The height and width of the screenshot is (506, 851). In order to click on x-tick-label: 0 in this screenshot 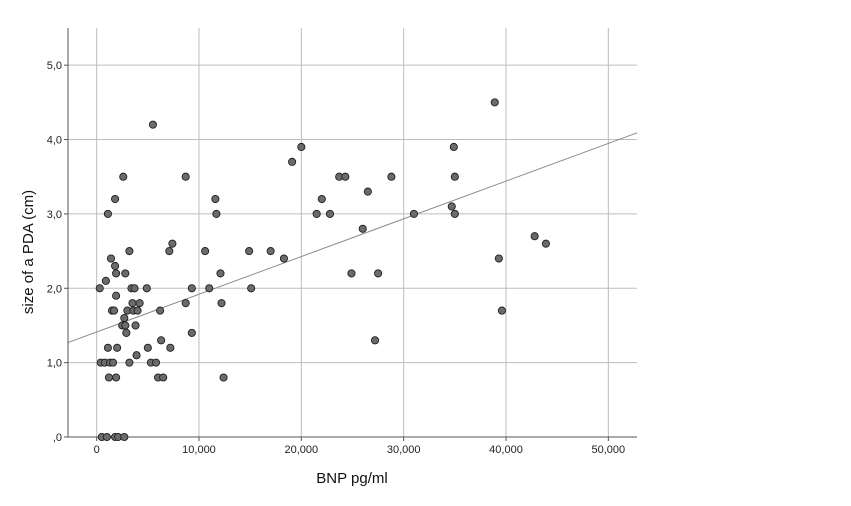, I will do `click(97, 450)`.